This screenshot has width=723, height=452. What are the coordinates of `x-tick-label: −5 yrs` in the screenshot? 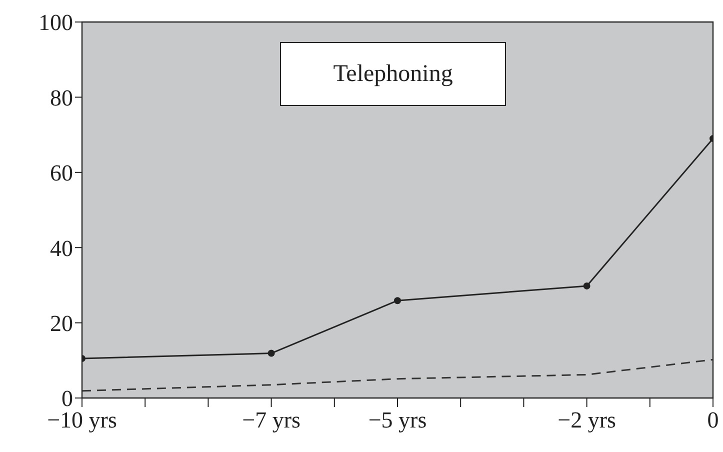 It's located at (397, 419).